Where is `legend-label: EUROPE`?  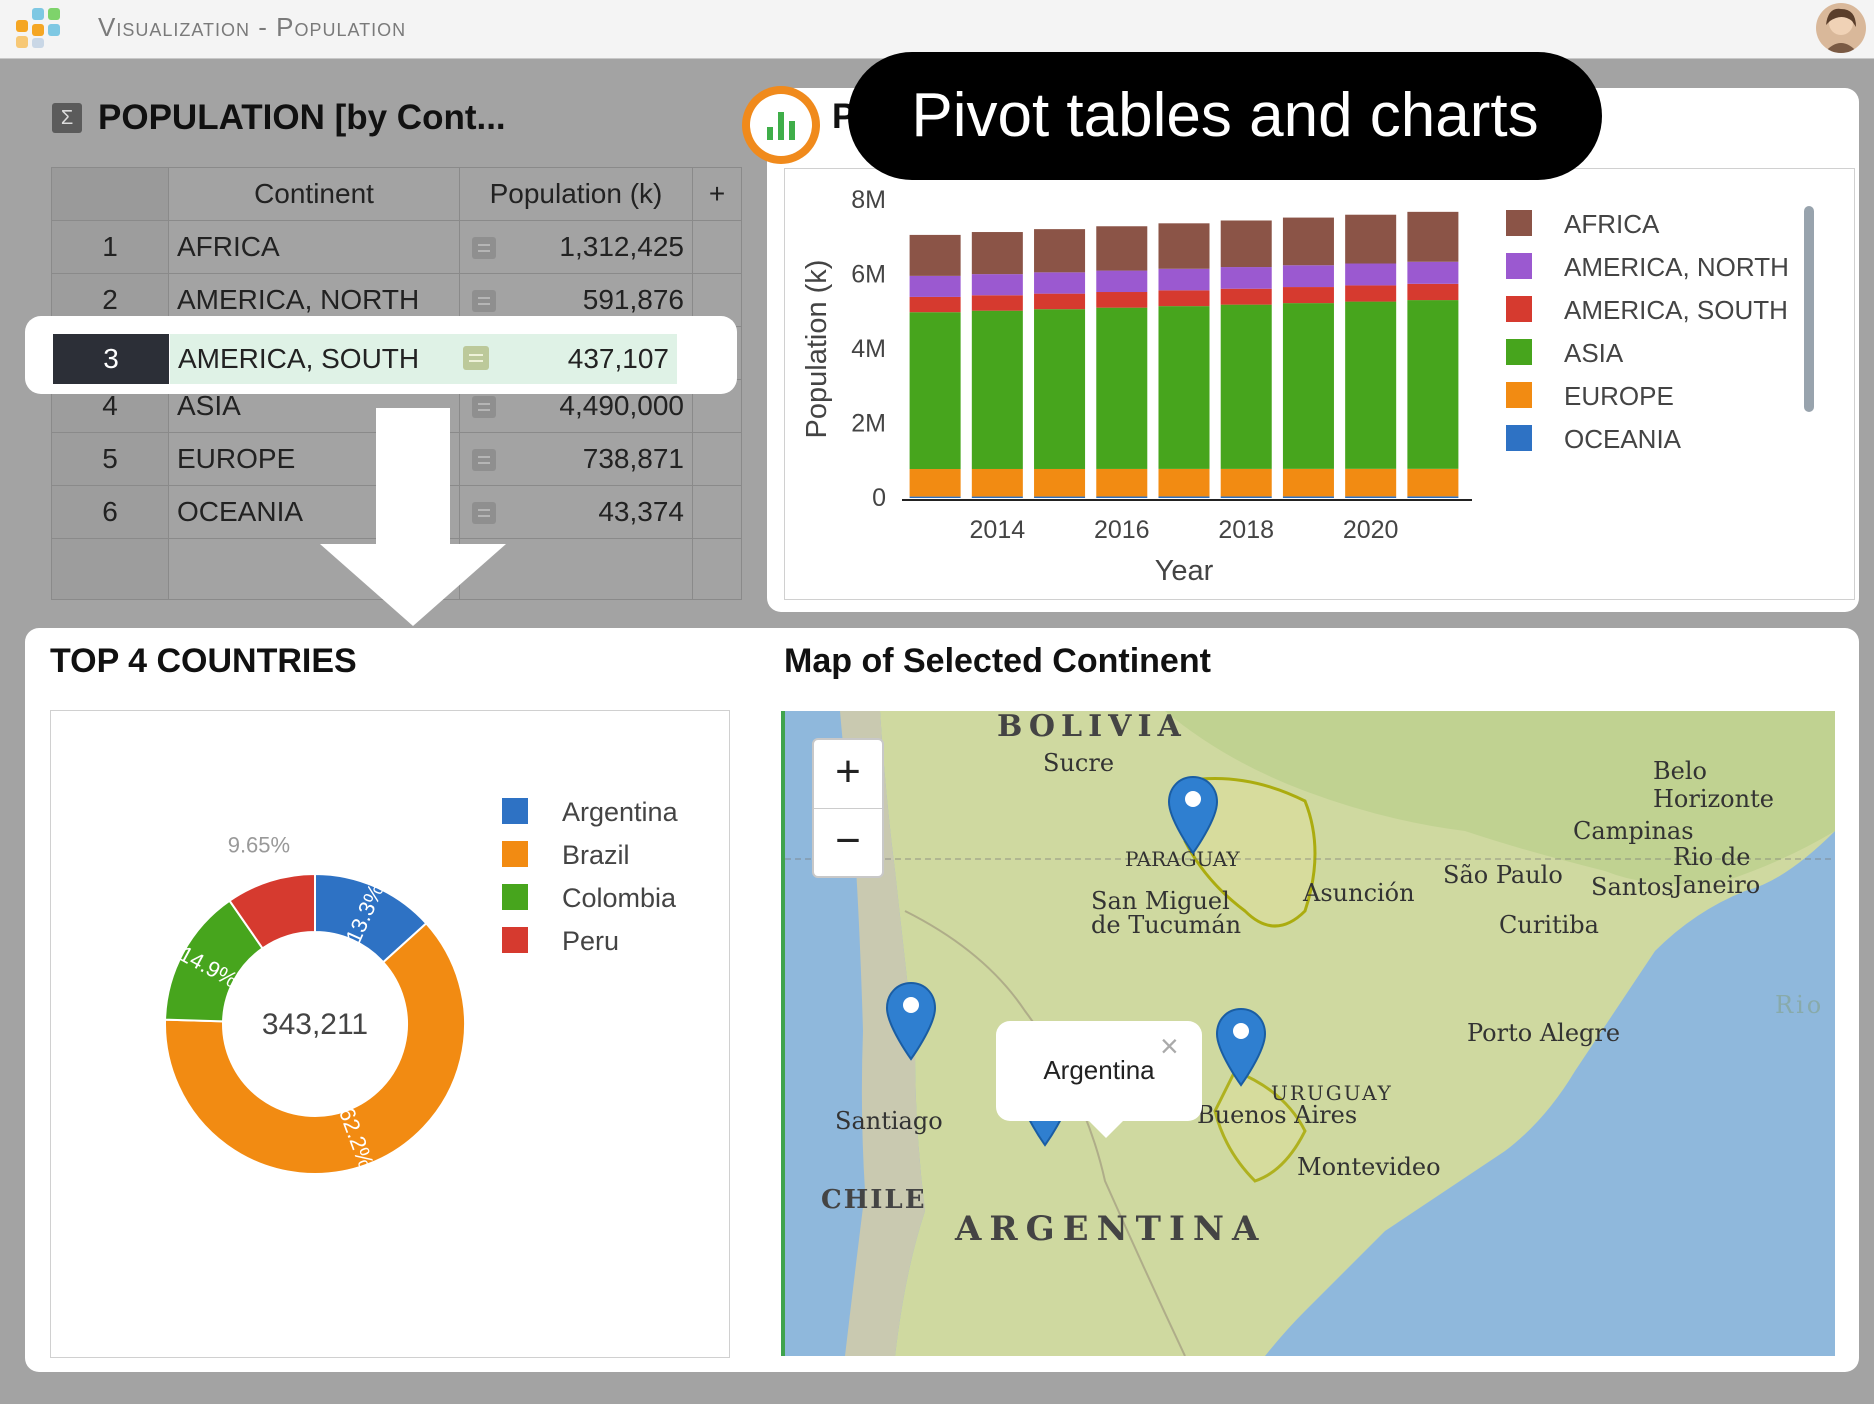
legend-label: EUROPE is located at coordinates (1619, 396).